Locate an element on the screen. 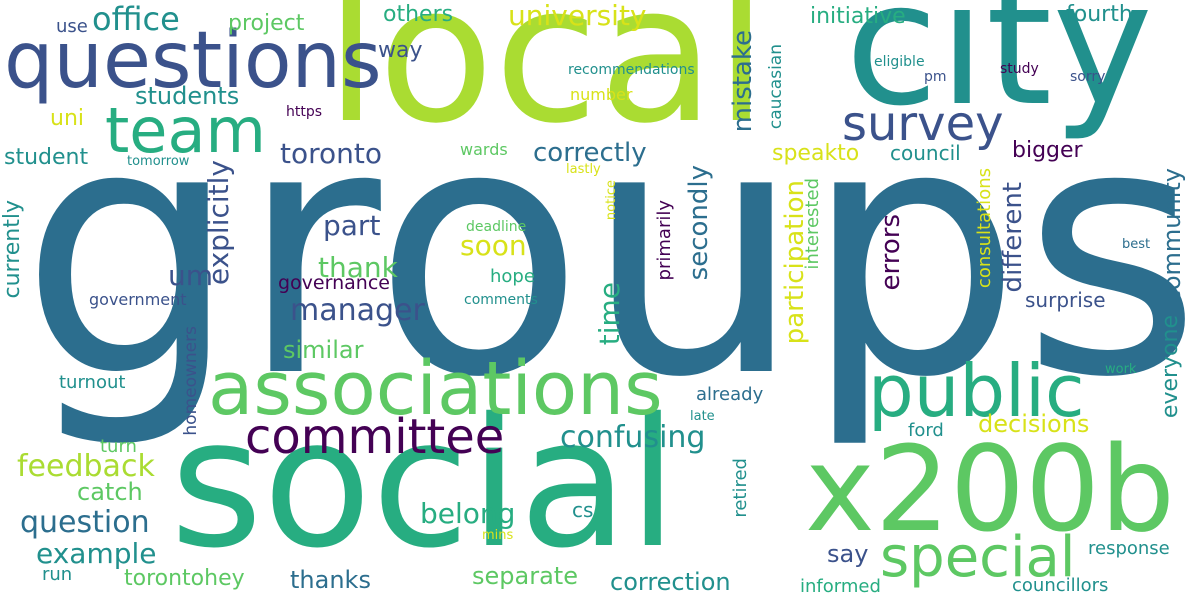 The width and height of the screenshot is (1200, 600). word-notice: notice is located at coordinates (611, 200).